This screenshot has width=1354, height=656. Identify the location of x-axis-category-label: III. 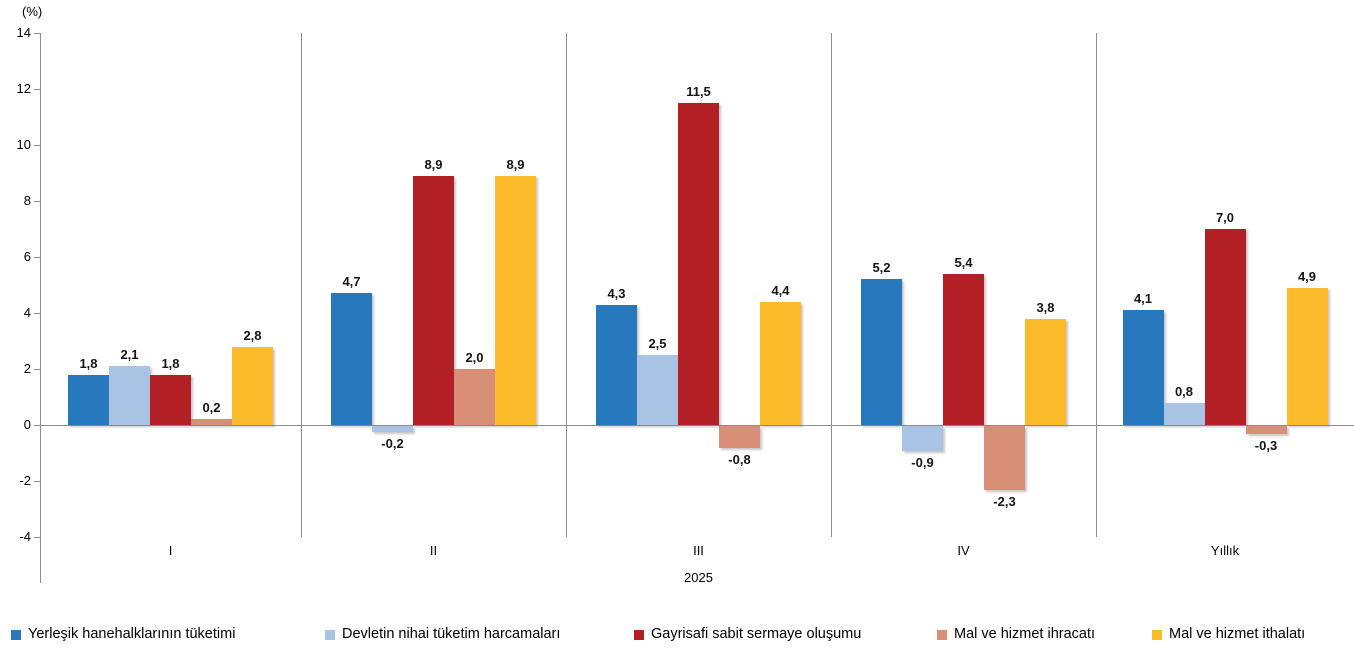
(698, 550).